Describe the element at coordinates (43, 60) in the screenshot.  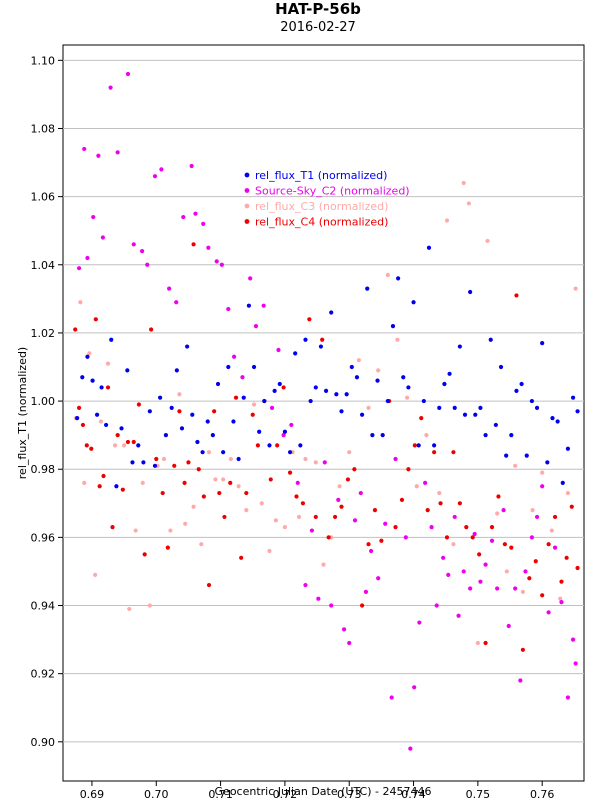
I see `y-tick-label: 1.10` at that location.